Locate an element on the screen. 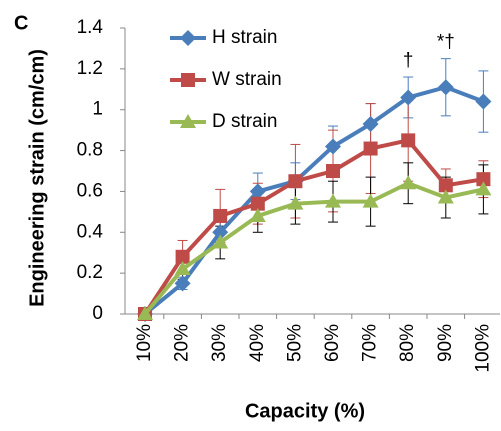 The width and height of the screenshot is (501, 431). x-tick-label: 40% is located at coordinates (257, 343).